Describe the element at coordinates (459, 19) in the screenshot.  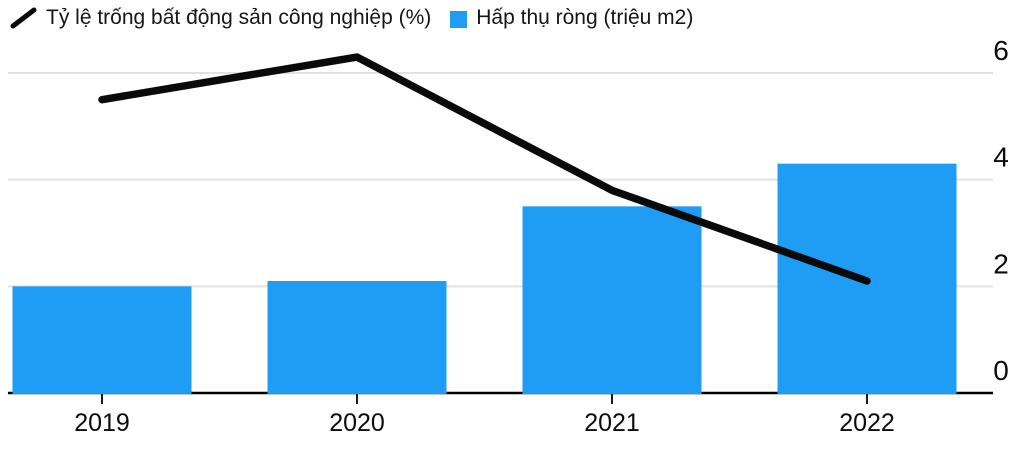
I see `bar-series-swatch-icon` at that location.